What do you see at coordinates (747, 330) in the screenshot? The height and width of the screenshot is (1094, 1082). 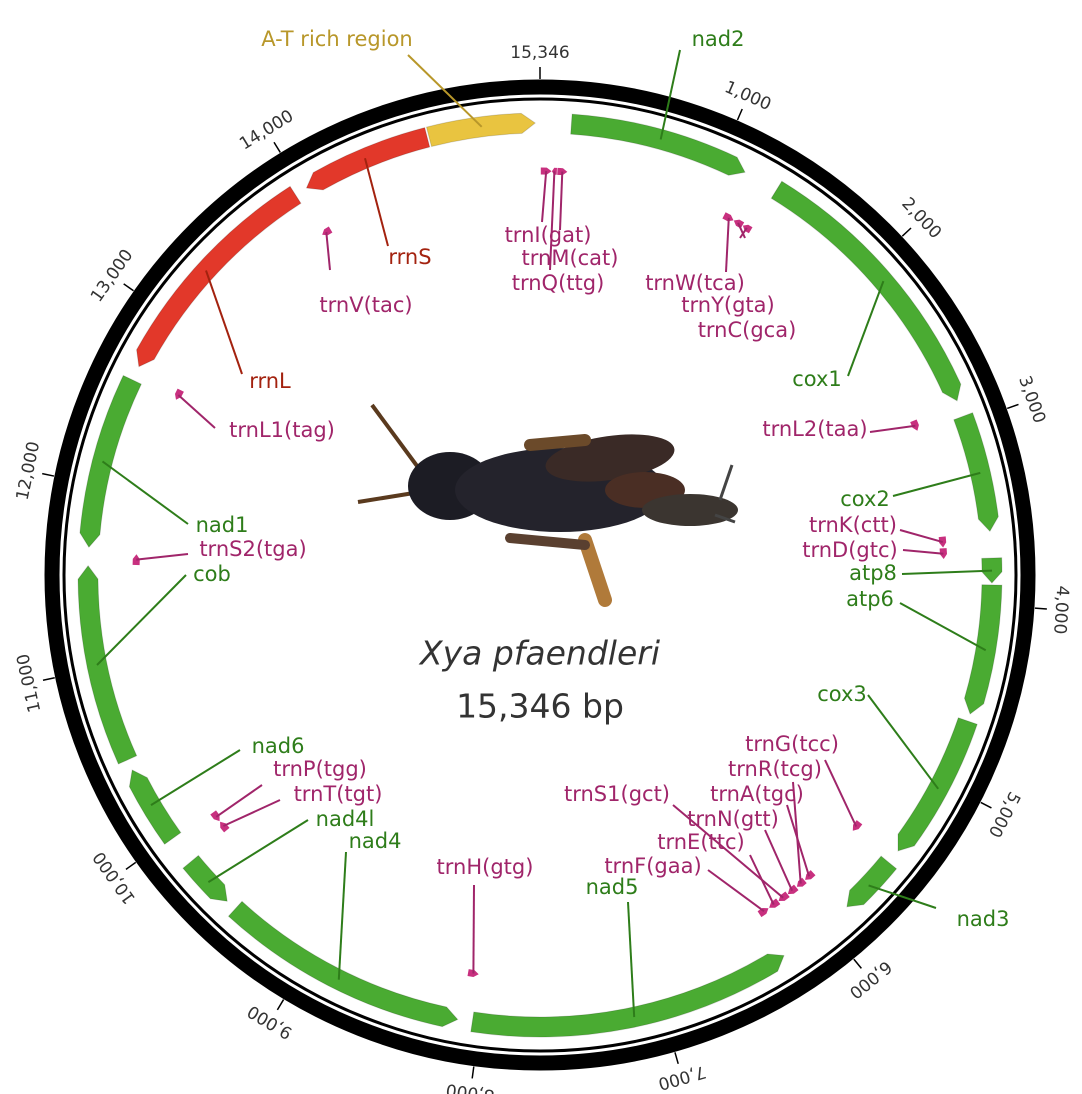 I see `feature-label: trnC(gca)` at bounding box center [747, 330].